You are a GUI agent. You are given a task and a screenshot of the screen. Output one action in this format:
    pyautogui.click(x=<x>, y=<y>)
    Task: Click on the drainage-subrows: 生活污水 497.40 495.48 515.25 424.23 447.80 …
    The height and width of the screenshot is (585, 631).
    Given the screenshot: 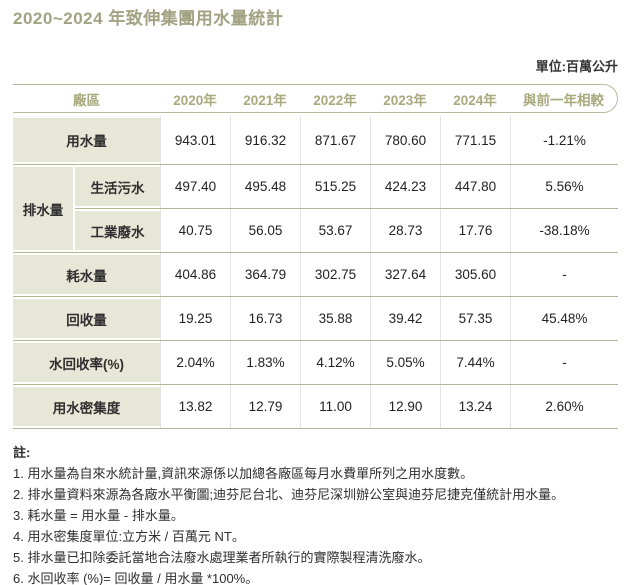 What is the action you would take?
    pyautogui.click(x=346, y=208)
    